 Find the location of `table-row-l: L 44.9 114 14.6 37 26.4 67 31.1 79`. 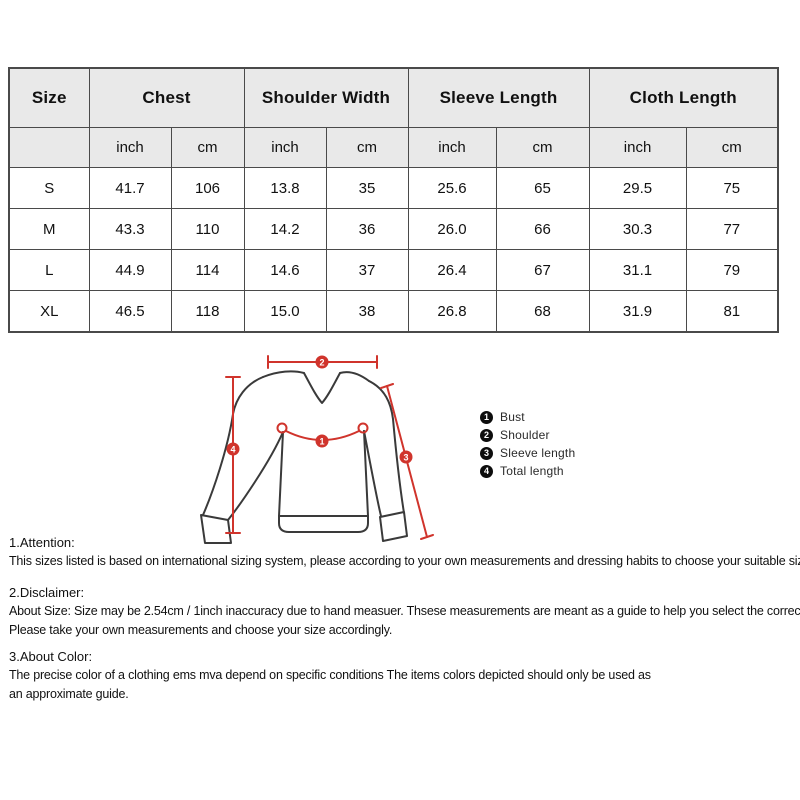

table-row-l: L 44.9 114 14.6 37 26.4 67 31.1 79 is located at coordinates (393, 270).